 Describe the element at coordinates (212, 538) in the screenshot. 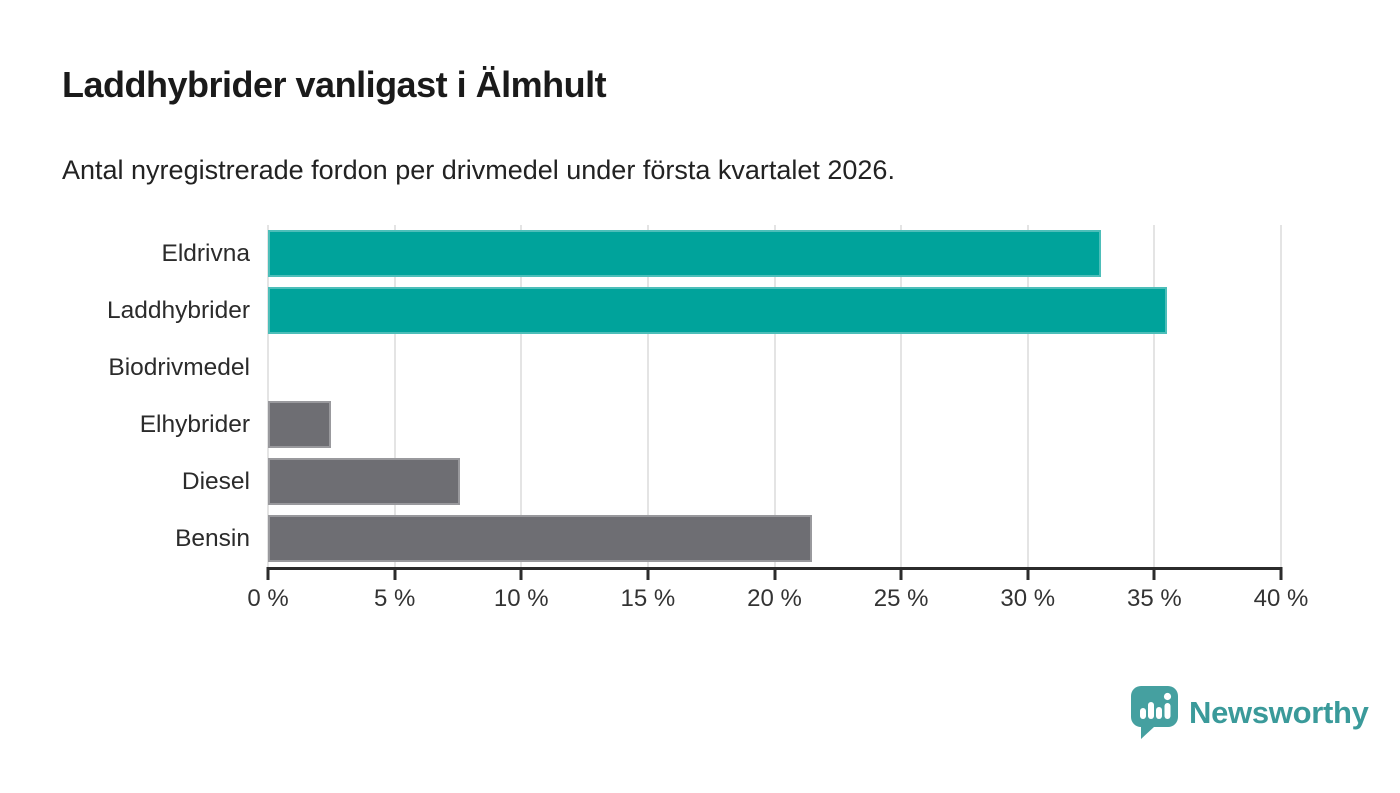

I see `category-label: Bensin` at that location.